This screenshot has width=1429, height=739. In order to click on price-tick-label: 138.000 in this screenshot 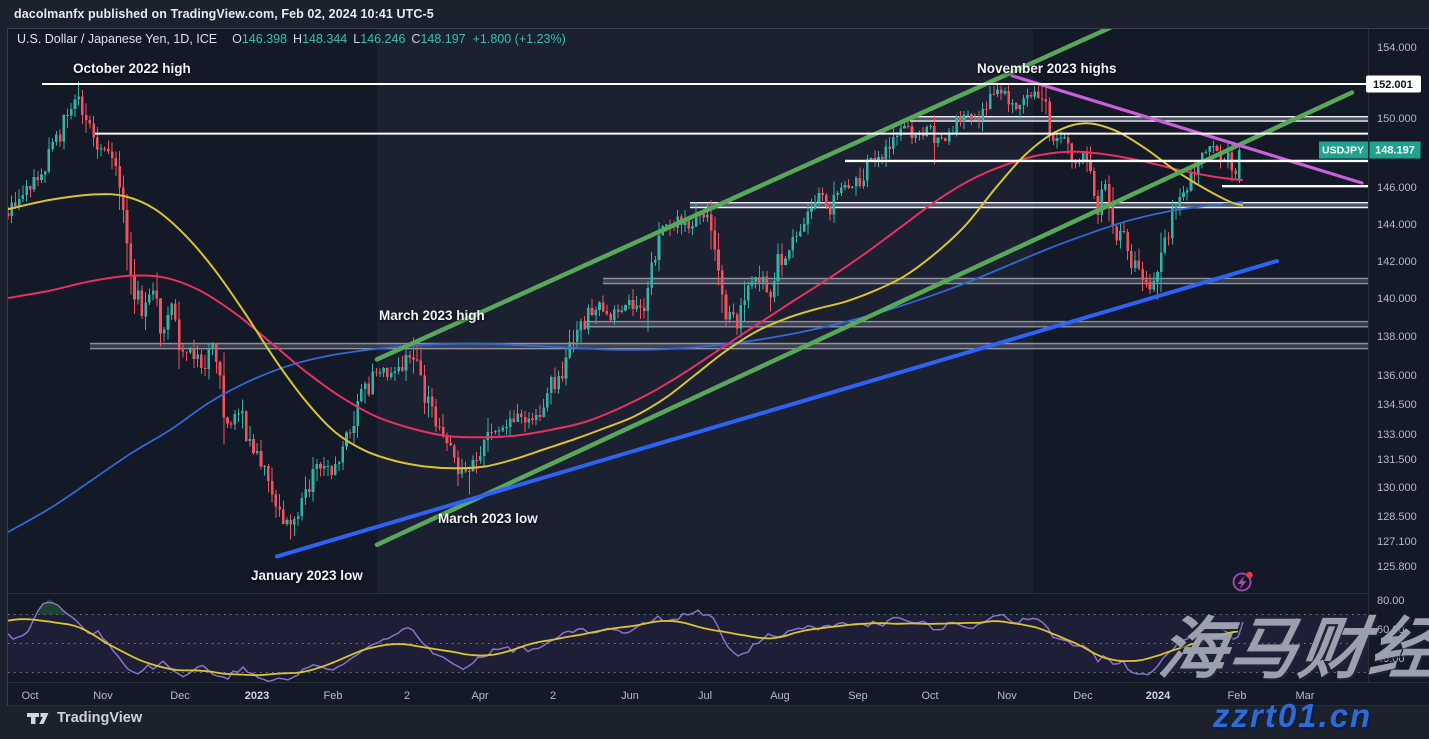, I will do `click(1397, 337)`.